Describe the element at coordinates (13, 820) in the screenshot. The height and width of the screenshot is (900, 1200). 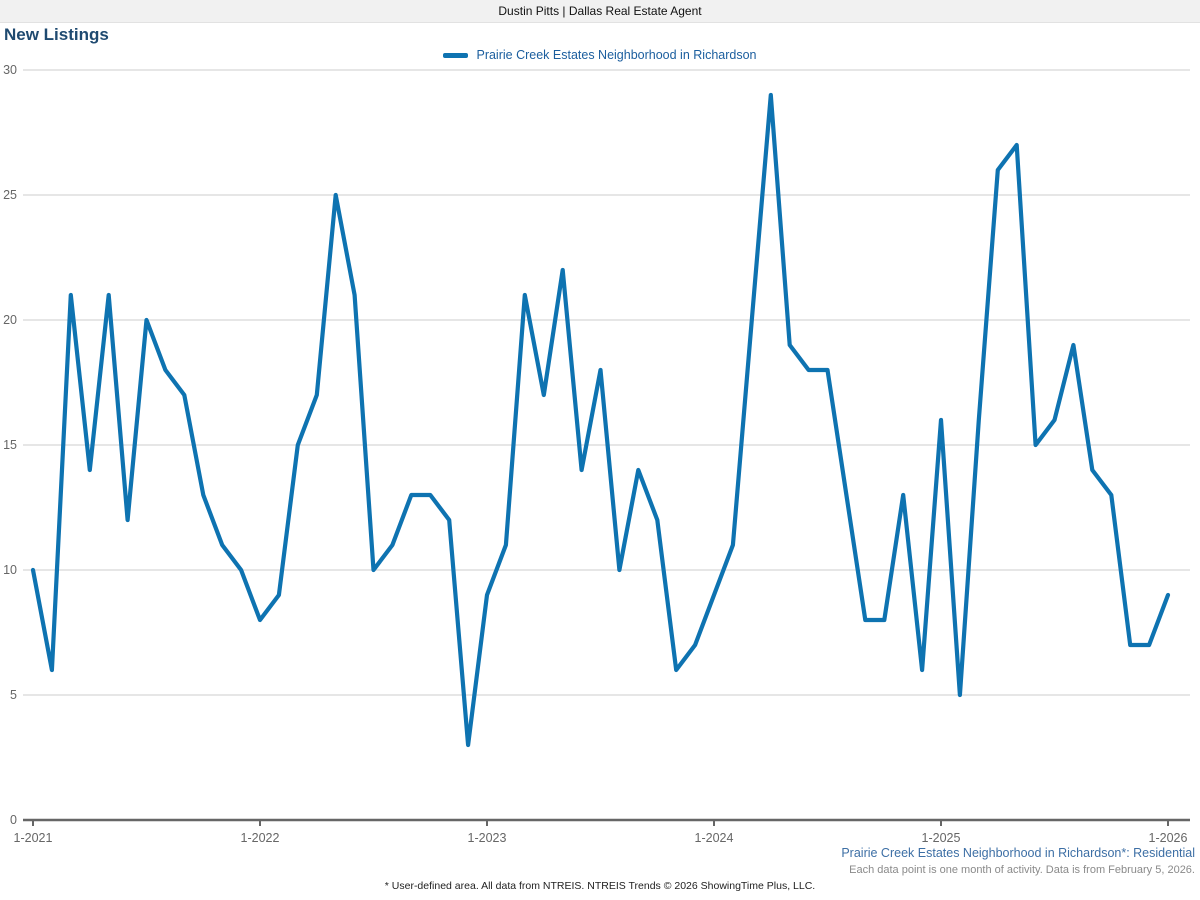
I see `y-axis-label: 0` at that location.